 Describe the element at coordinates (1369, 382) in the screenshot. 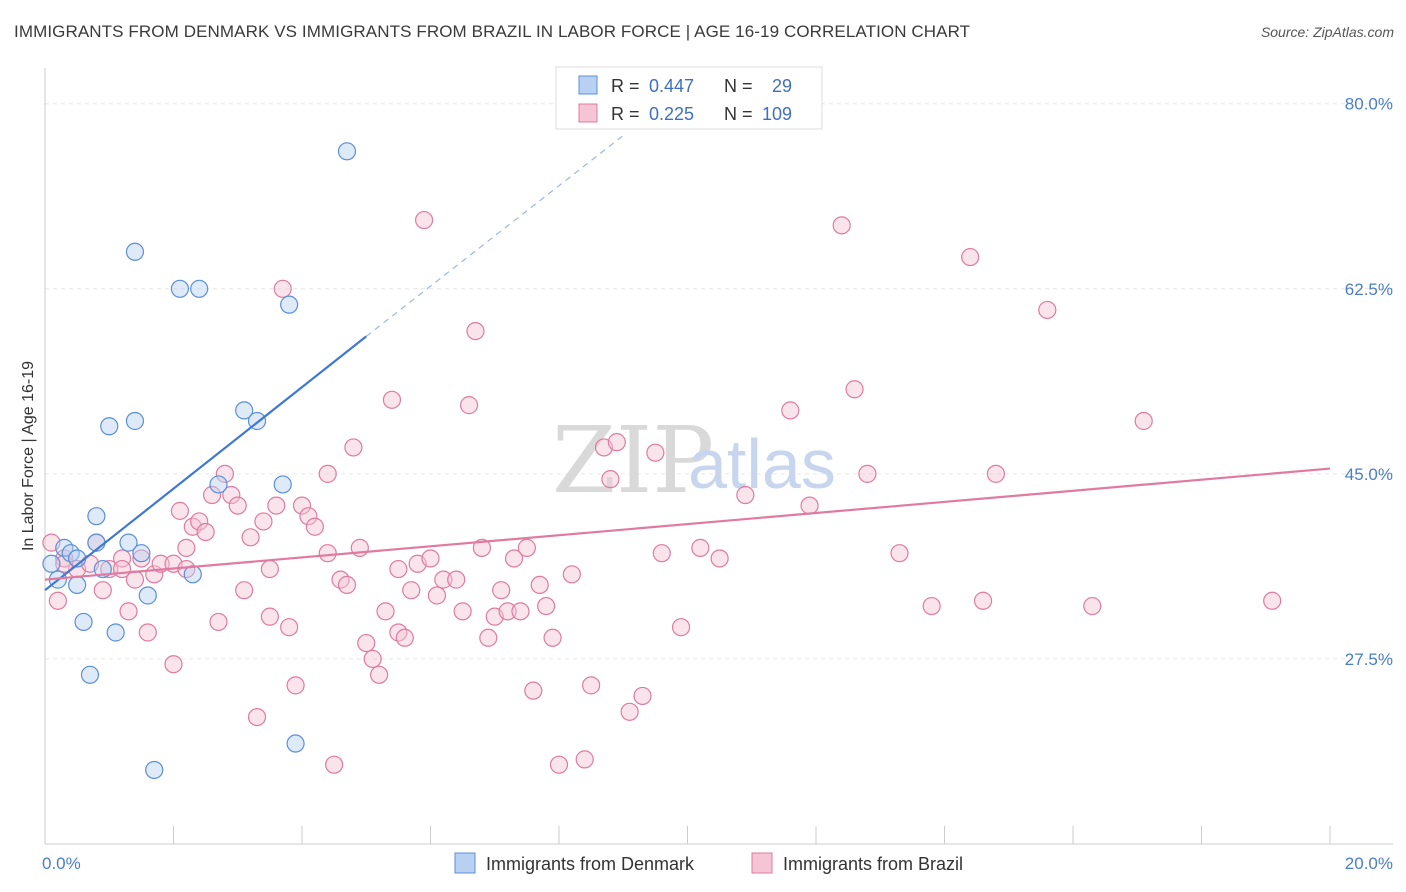

I see `y-tick-labels: 27.5% 45.0% 62.5% 80.0%` at that location.